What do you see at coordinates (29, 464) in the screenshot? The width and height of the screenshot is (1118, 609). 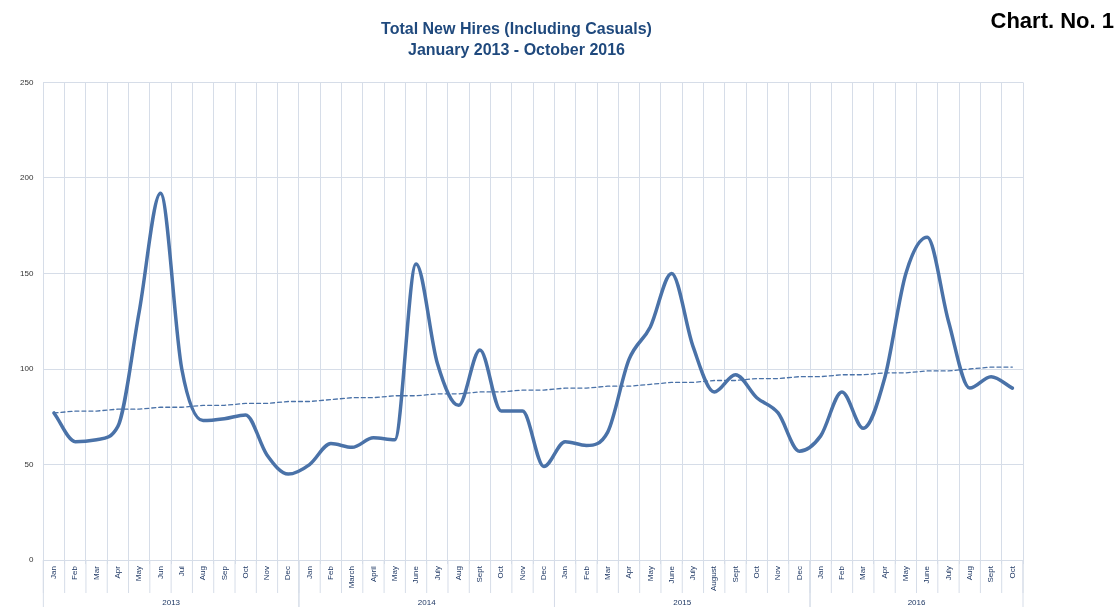 I see `y-tick-label: 50` at bounding box center [29, 464].